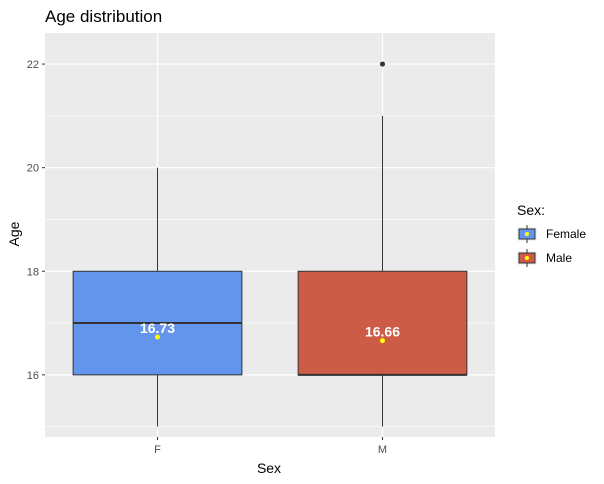 This screenshot has height=484, width=604. What do you see at coordinates (157, 328) in the screenshot?
I see `mean-label: 16.73` at bounding box center [157, 328].